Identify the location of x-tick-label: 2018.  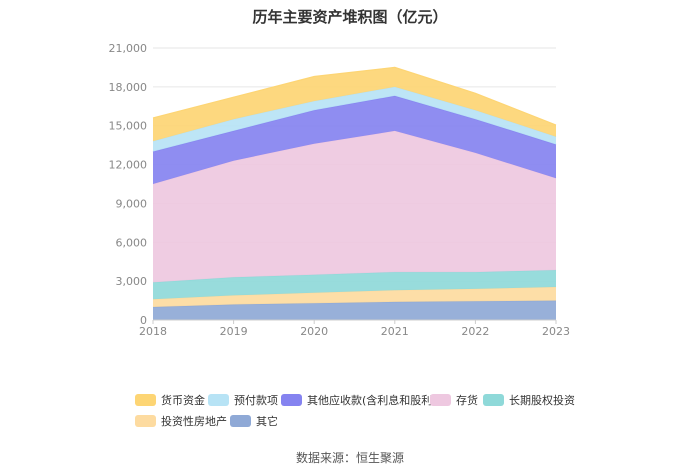
(153, 331).